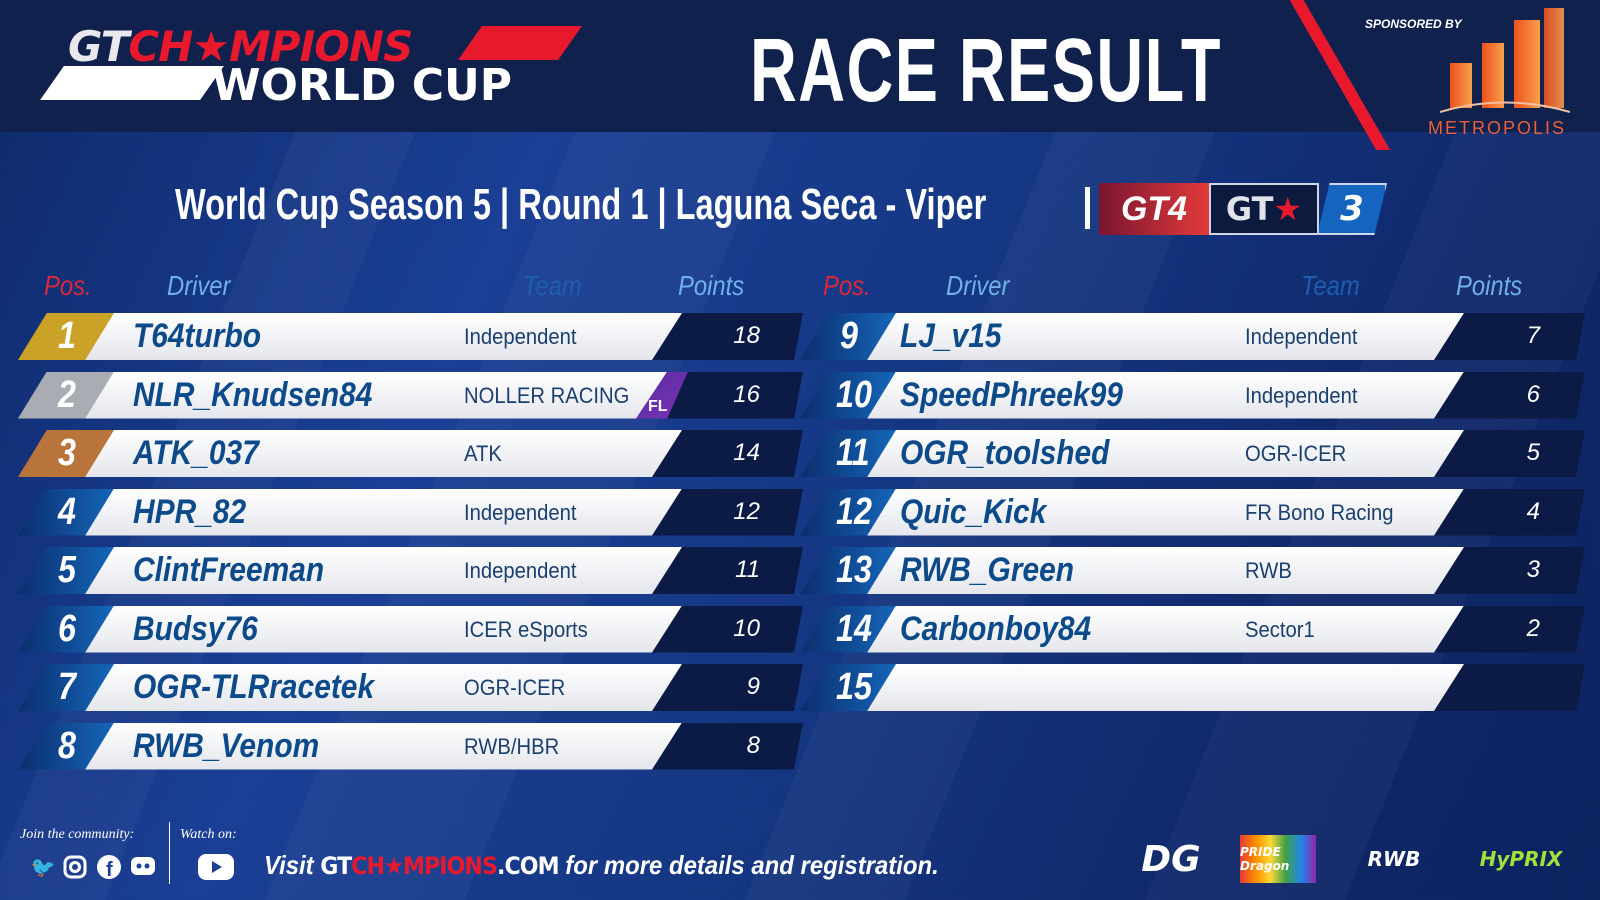 Image resolution: width=1600 pixels, height=900 pixels. Describe the element at coordinates (526, 629) in the screenshot. I see `team-name: ICER eSports` at that location.